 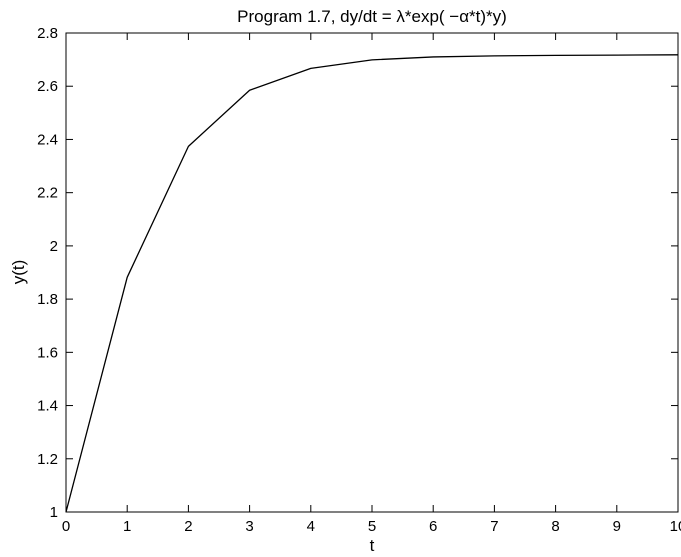 I want to click on x-tick-label: 9, so click(x=617, y=526).